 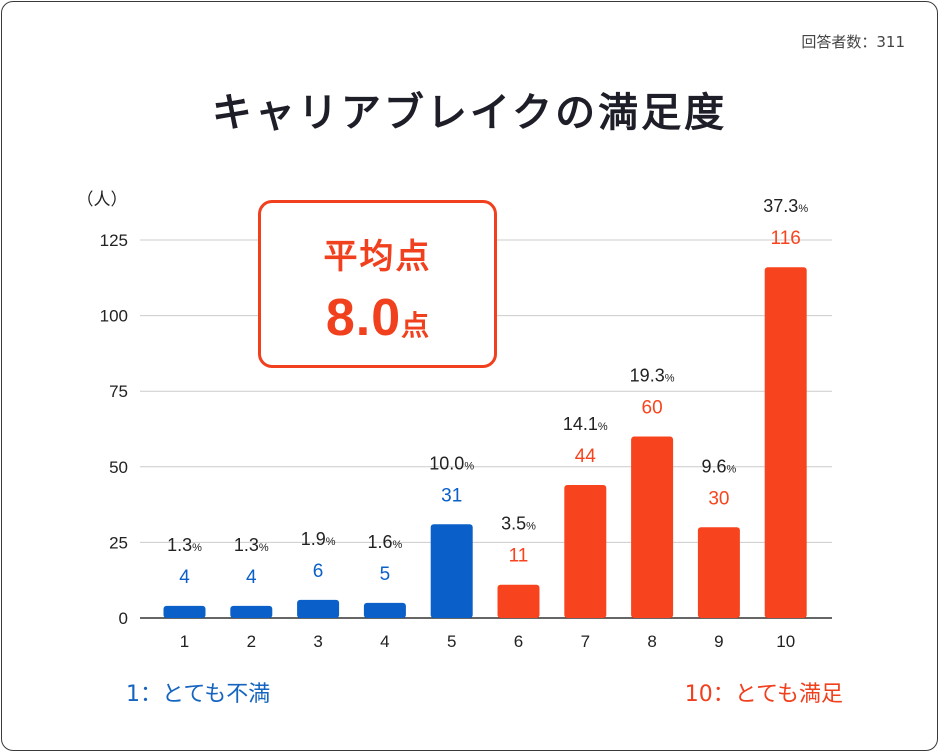 I want to click on average-score-box: 平均点 8.0点, so click(x=377, y=284).